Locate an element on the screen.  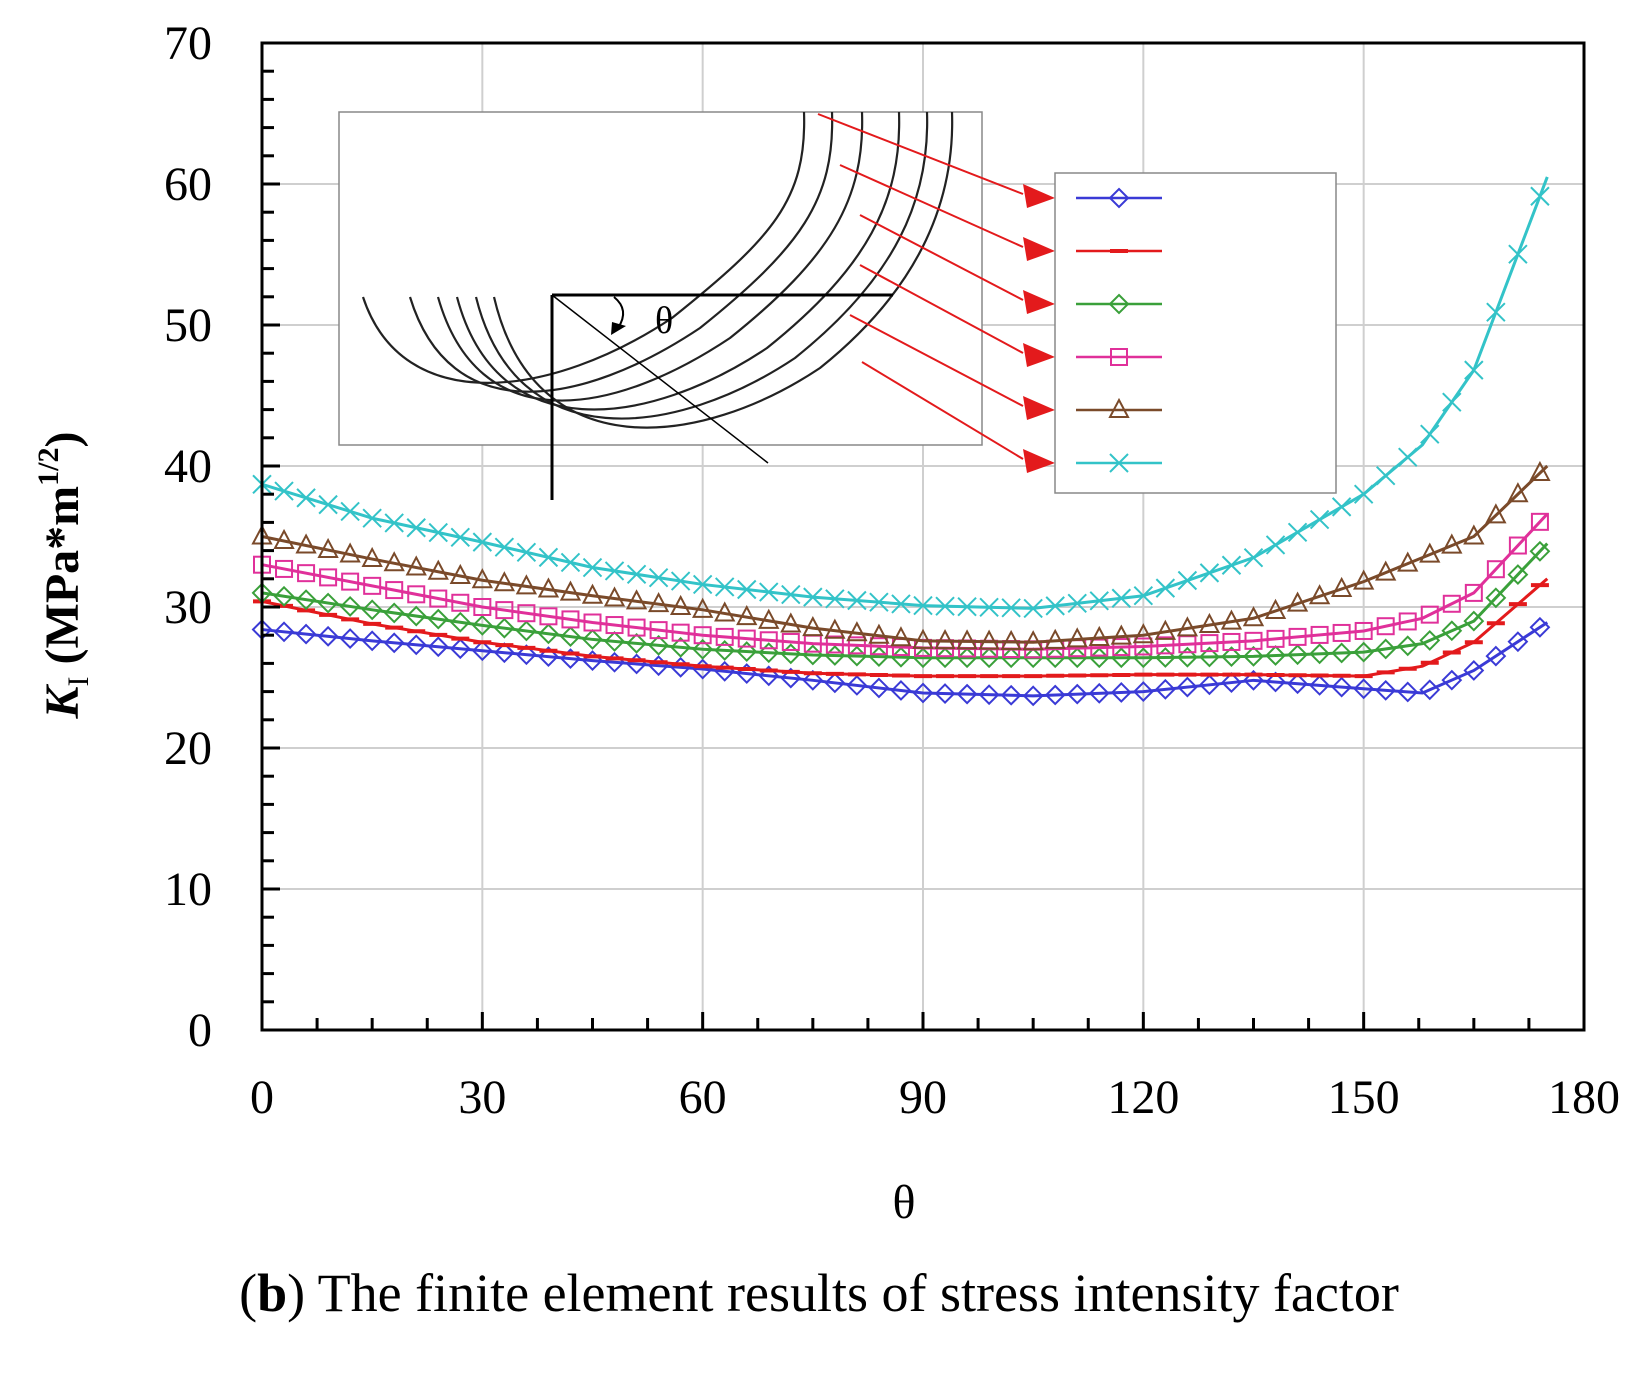
crack-front-arc is located at coordinates (678, 261).